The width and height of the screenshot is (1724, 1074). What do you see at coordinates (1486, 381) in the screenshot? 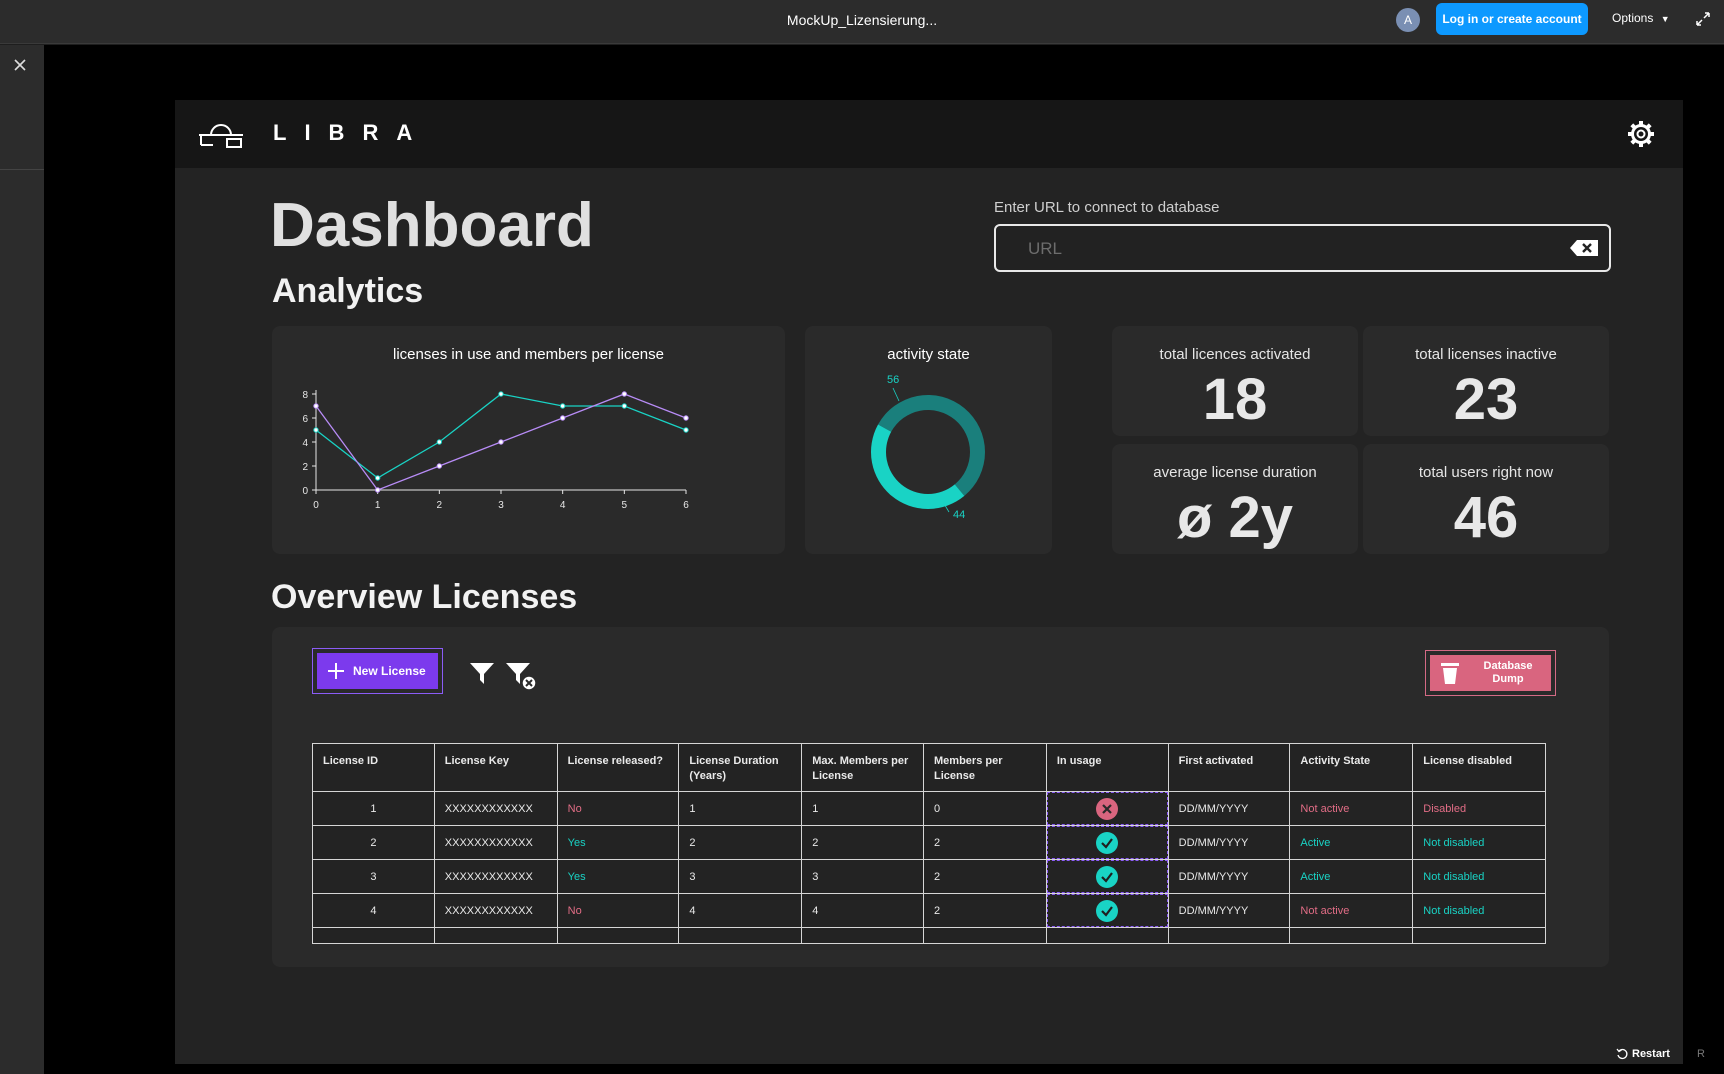
I see `stat-card-inactive: total licenses inactive 23` at bounding box center [1486, 381].